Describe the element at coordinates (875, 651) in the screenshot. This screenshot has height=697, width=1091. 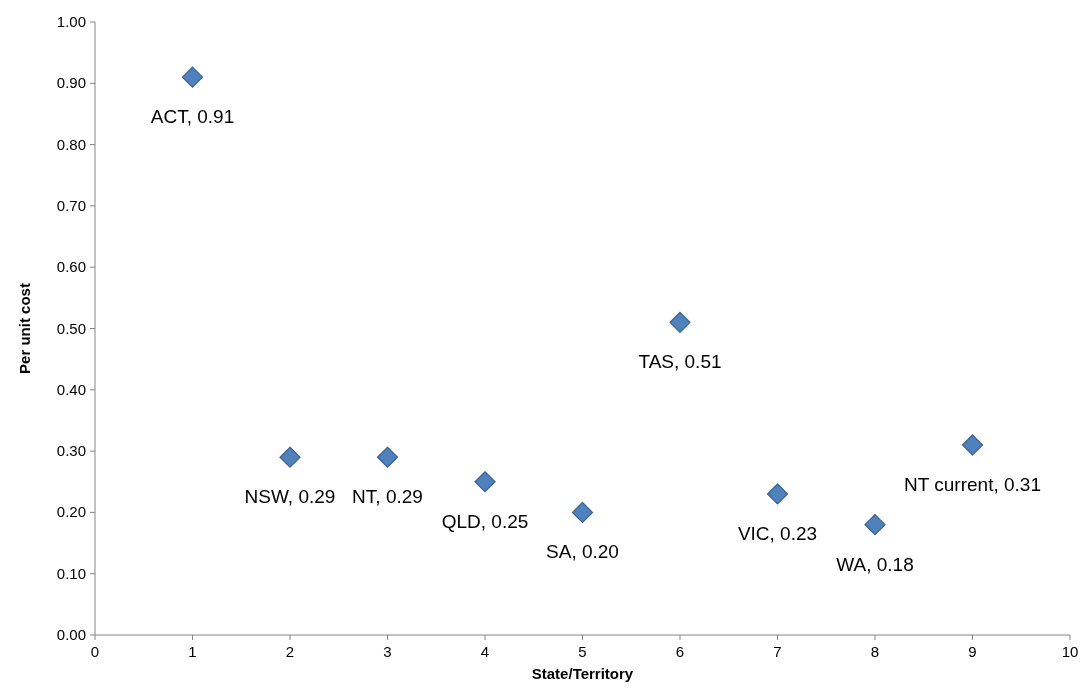
I see `x-tick-label: 8` at that location.